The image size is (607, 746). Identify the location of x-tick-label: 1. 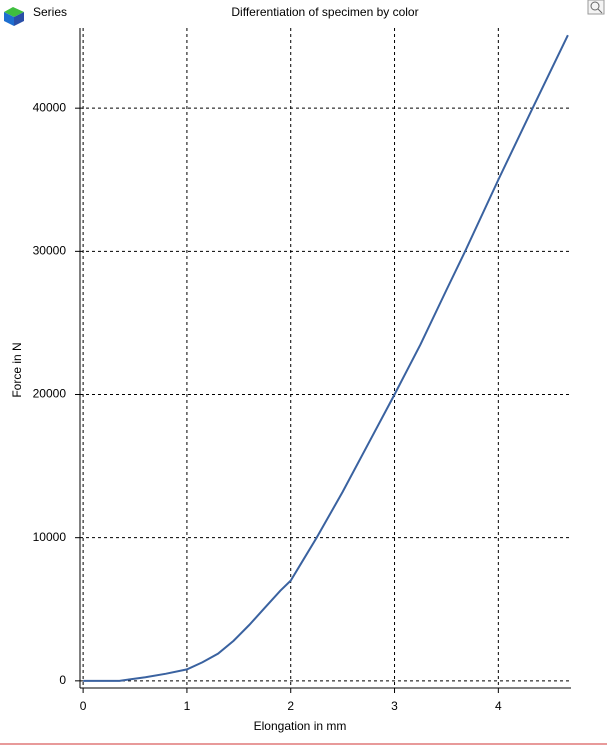
(187, 706).